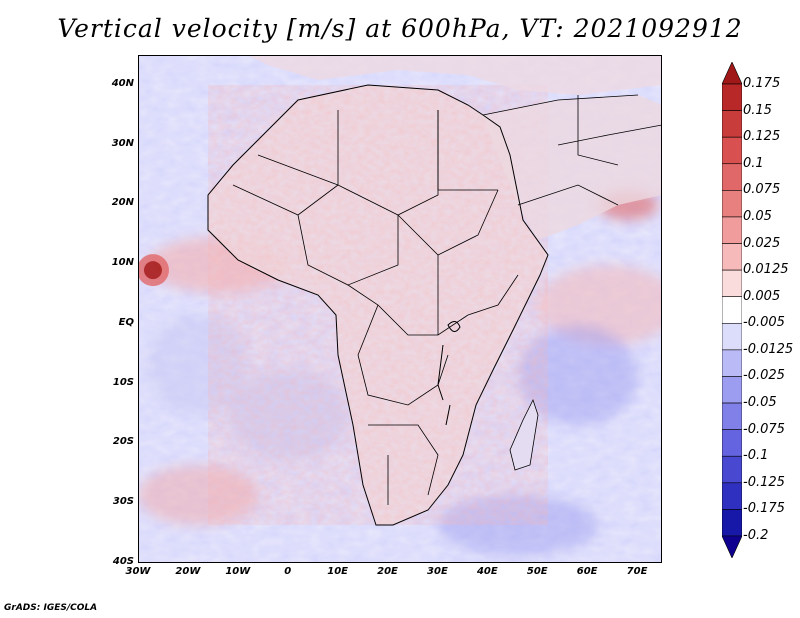 This screenshot has height=618, width=800. I want to click on lon-tick-label: 10E, so click(337, 571).